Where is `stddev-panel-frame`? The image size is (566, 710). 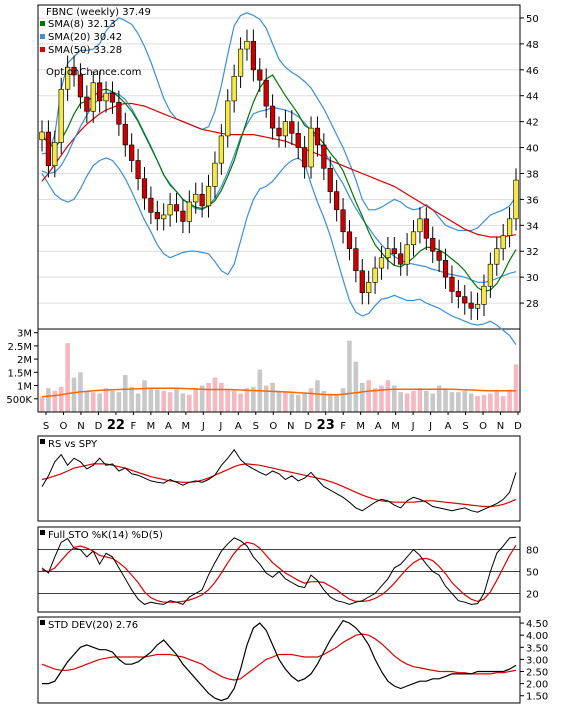 stddev-panel-frame is located at coordinates (279, 660).